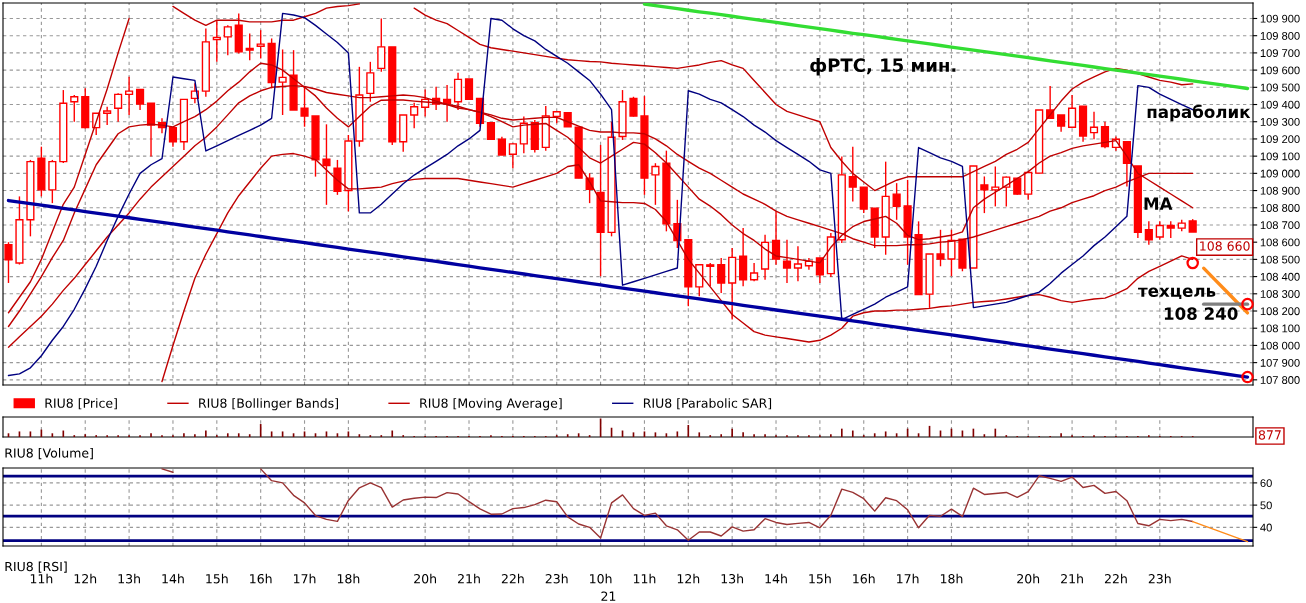 This screenshot has width=1306, height=603. I want to click on y-tick-label: 109 700, so click(1280, 53).